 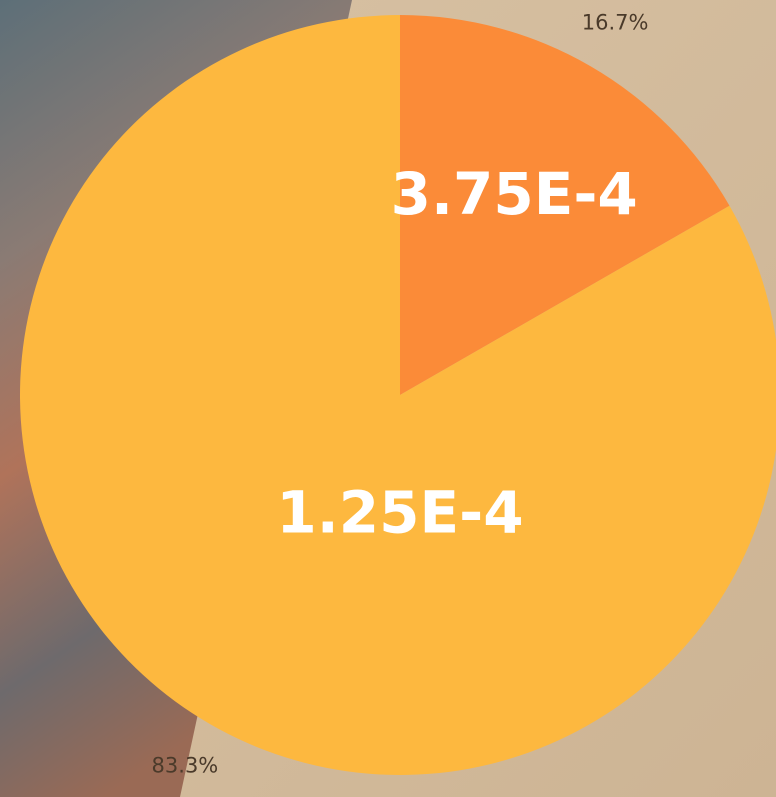 What do you see at coordinates (615, 22) in the screenshot?
I see `percent-label: 16.7%` at bounding box center [615, 22].